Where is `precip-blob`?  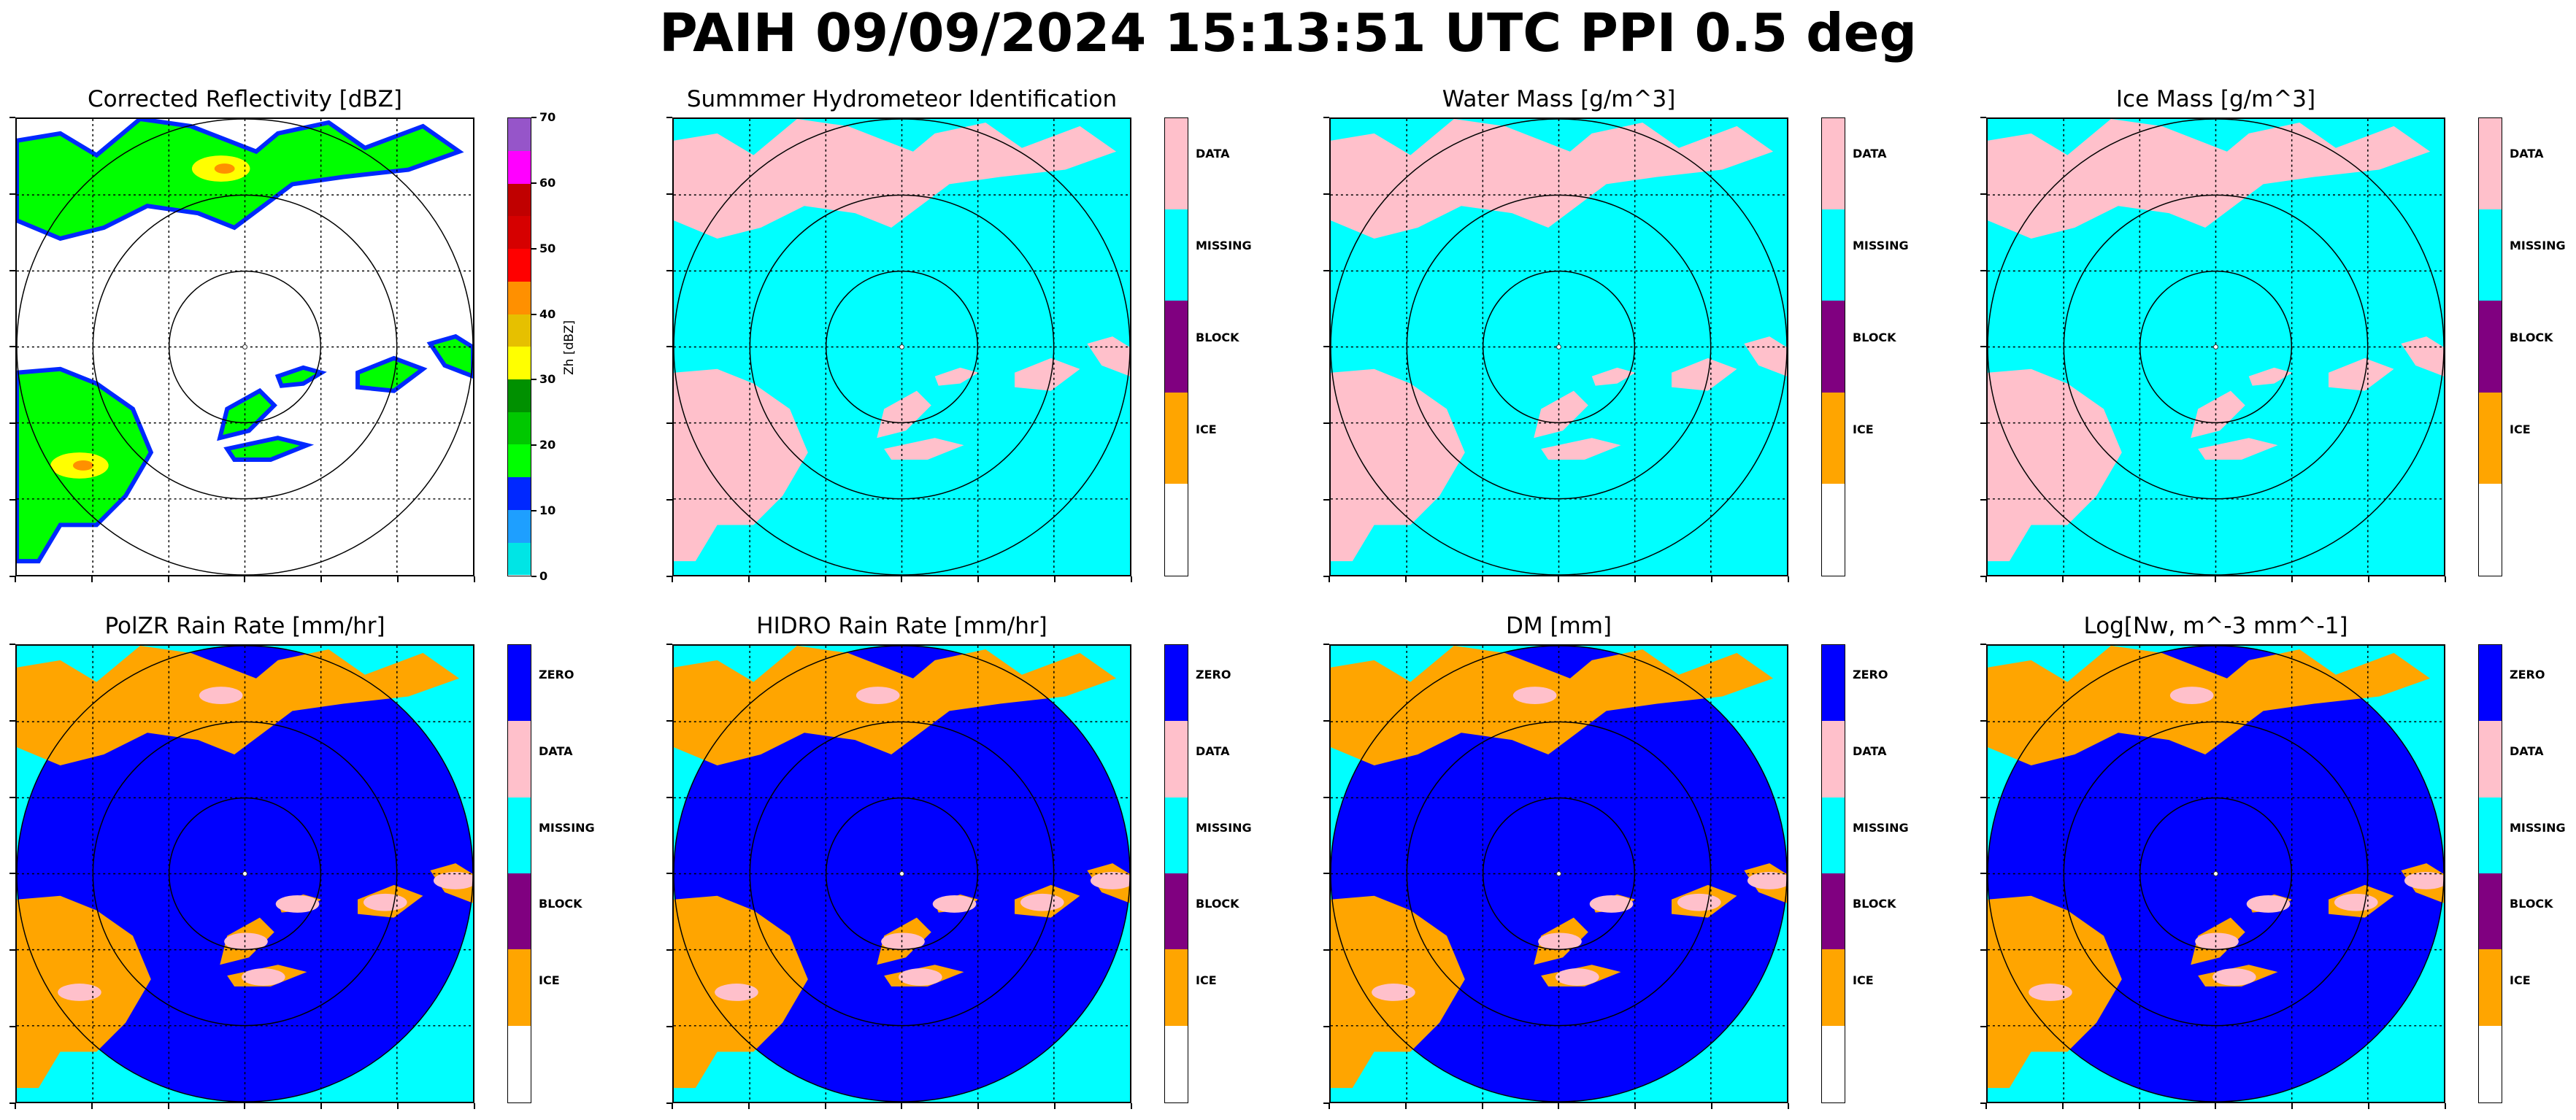
precip-blob is located at coordinates (247, 414).